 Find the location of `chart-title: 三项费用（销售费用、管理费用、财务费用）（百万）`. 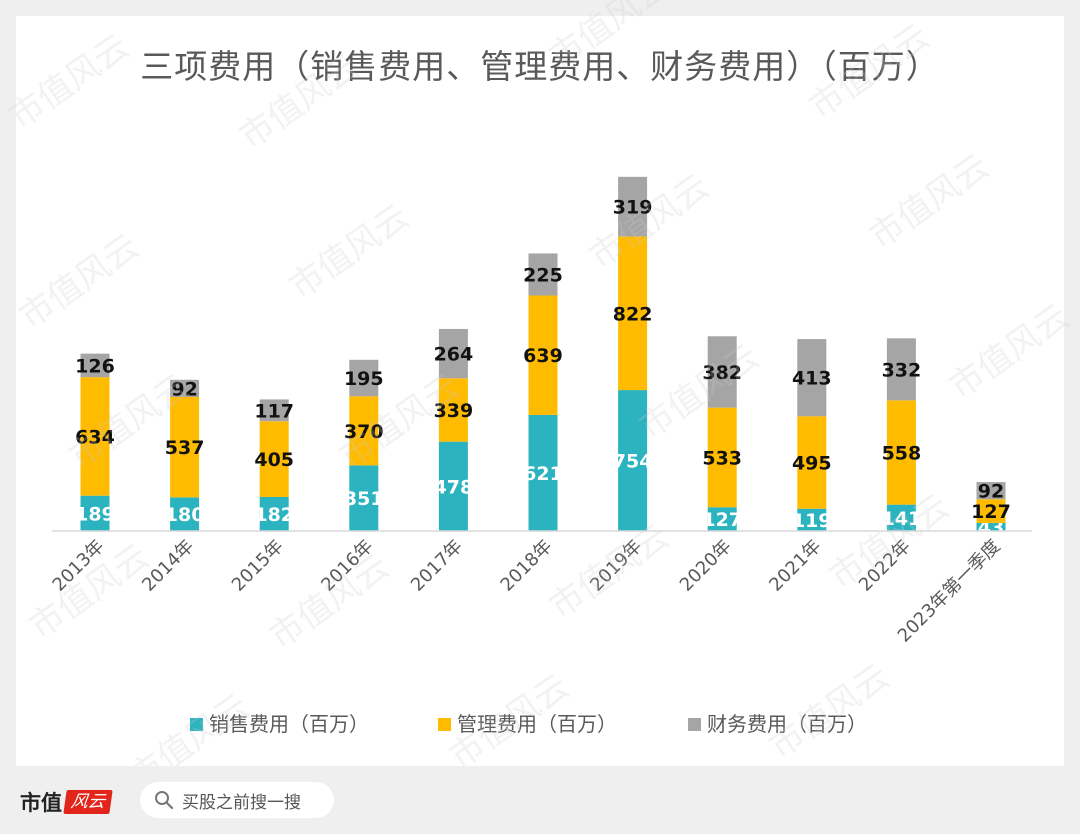

chart-title: 三项费用（销售费用、管理费用、财务费用）（百万） is located at coordinates (540, 66).